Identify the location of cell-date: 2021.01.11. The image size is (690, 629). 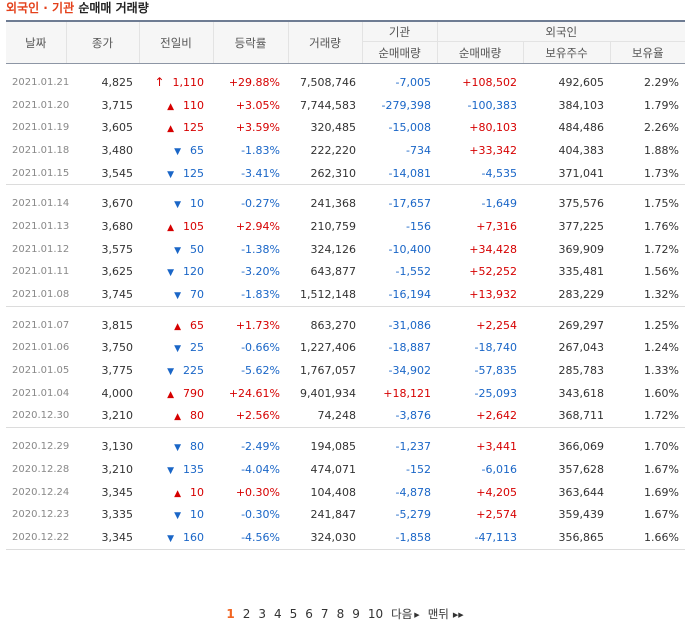
(37, 272).